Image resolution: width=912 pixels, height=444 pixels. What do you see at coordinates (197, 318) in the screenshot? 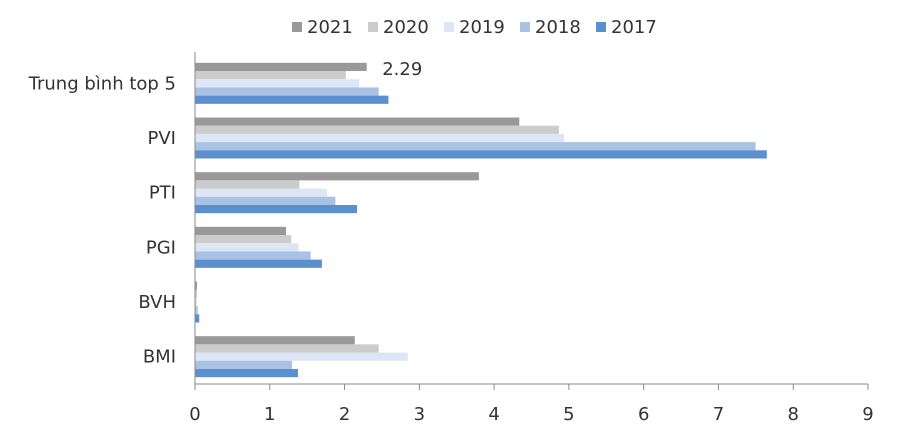
I see `bar-bvh-2017` at bounding box center [197, 318].